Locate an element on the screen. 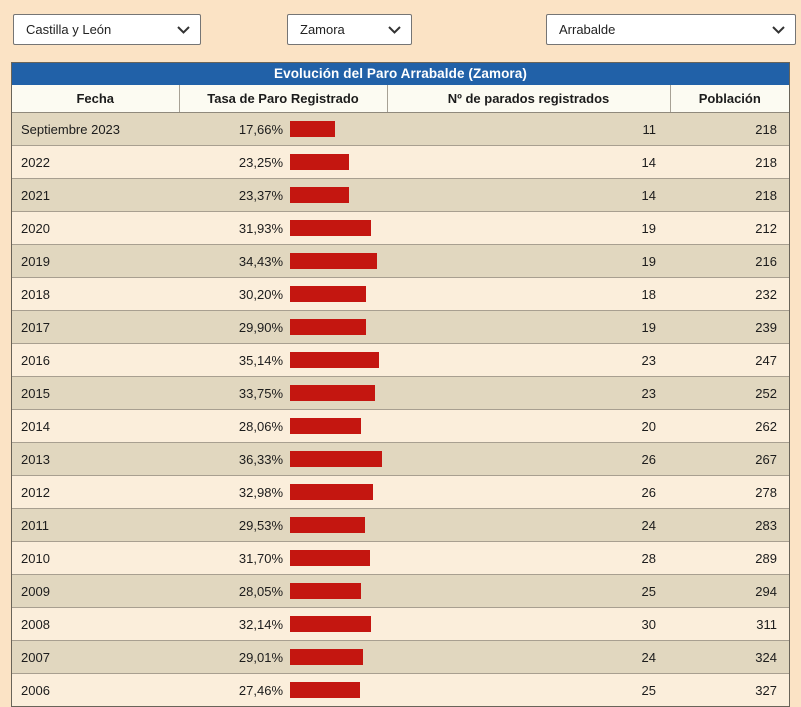 The image size is (801, 707). cell-fecha: 2007 is located at coordinates (95, 657).